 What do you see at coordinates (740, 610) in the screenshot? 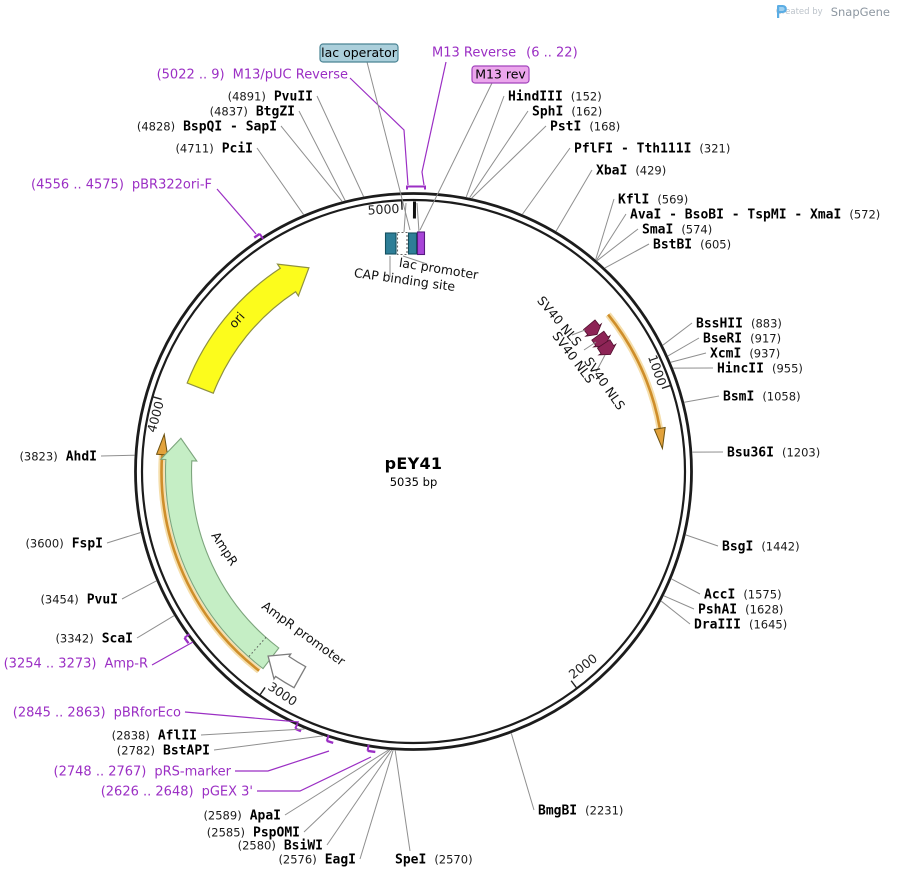
I see `enzyme-label-PshAI: PshAI (1628)` at bounding box center [740, 610].